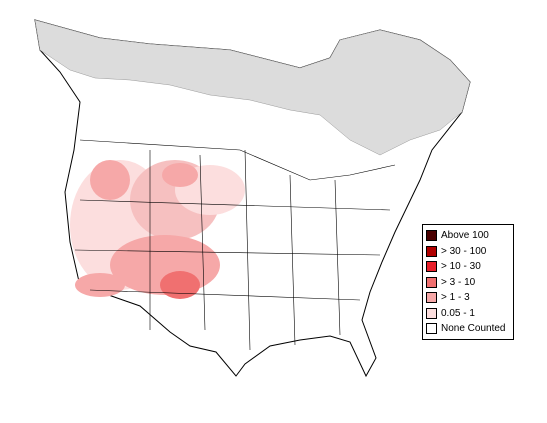 The image size is (547, 423). What do you see at coordinates (180, 285) in the screenshot?
I see `region-high` at bounding box center [180, 285].